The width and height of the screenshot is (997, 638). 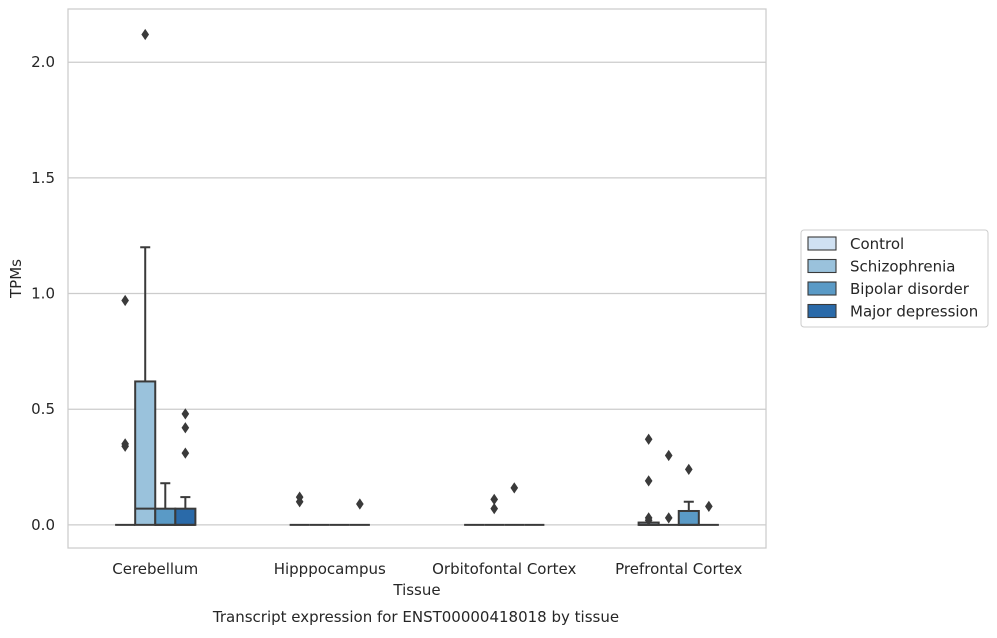 I want to click on x-tick-label: Cerebellum, so click(x=155, y=569).